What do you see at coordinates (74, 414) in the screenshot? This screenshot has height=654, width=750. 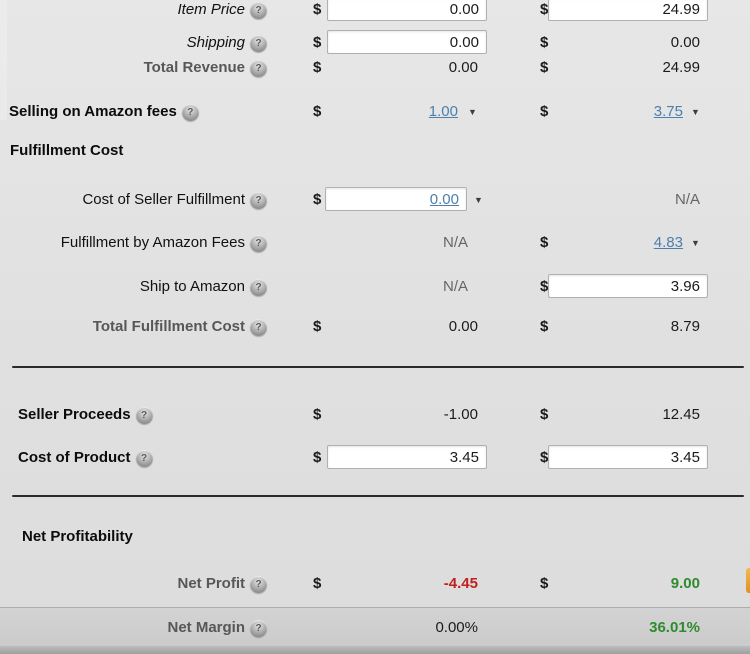 I see `seller-proceeds-label: Seller Proceeds` at bounding box center [74, 414].